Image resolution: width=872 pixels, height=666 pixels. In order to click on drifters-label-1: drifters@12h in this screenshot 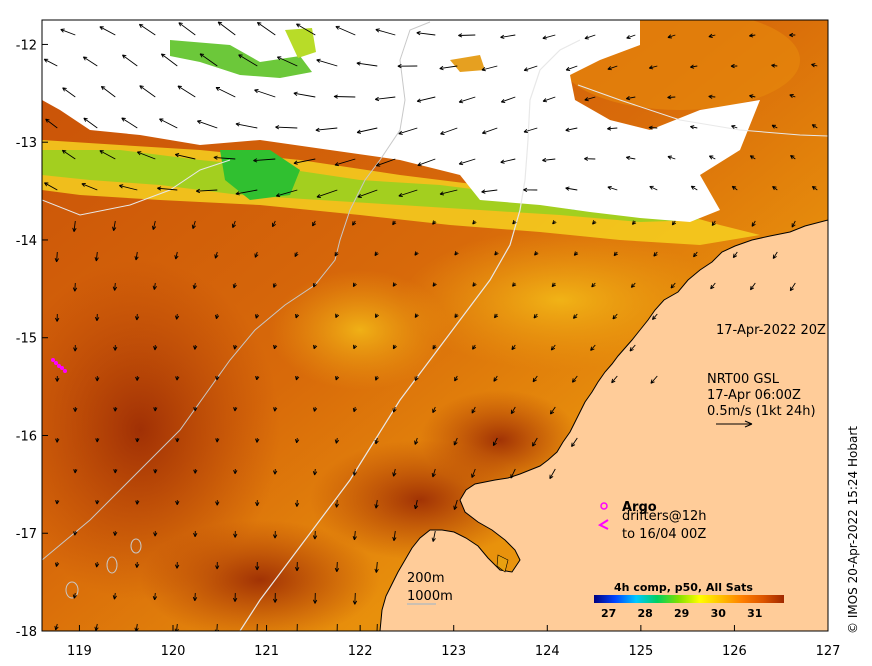, I will do `click(664, 516)`.